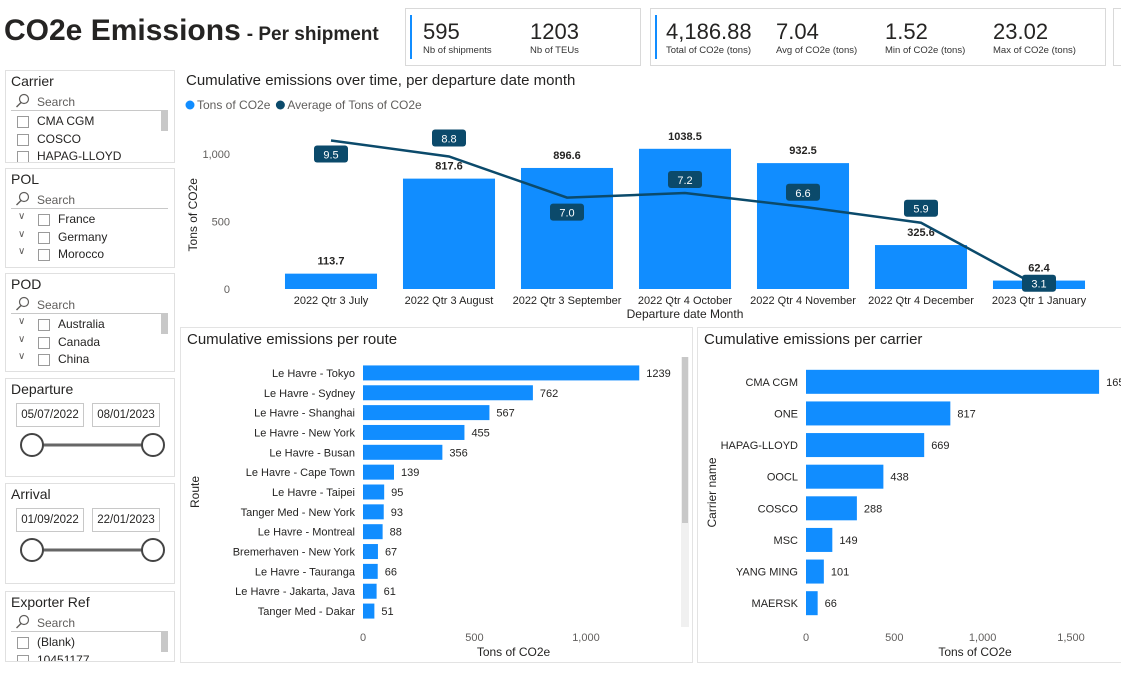 This screenshot has height=682, width=1121. I want to click on date-to: 08/01/2023, so click(126, 415).